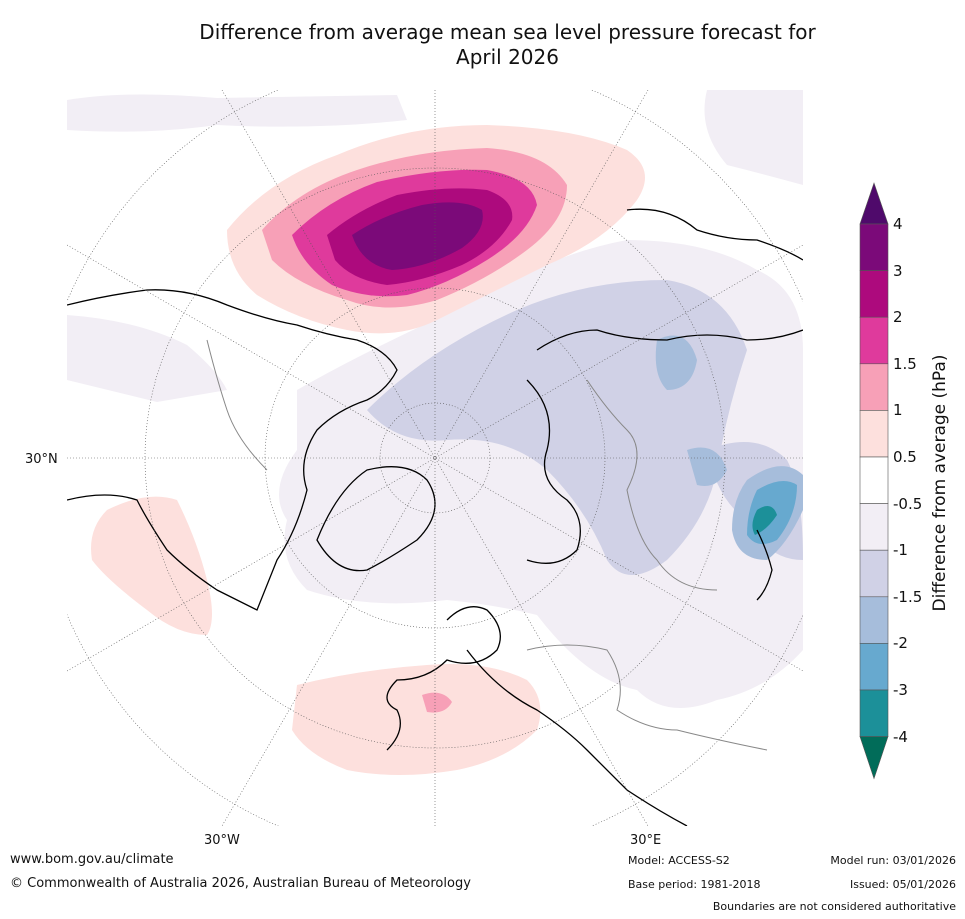  Describe the element at coordinates (874, 203) in the screenshot. I see `colorbar-extend-top` at that location.